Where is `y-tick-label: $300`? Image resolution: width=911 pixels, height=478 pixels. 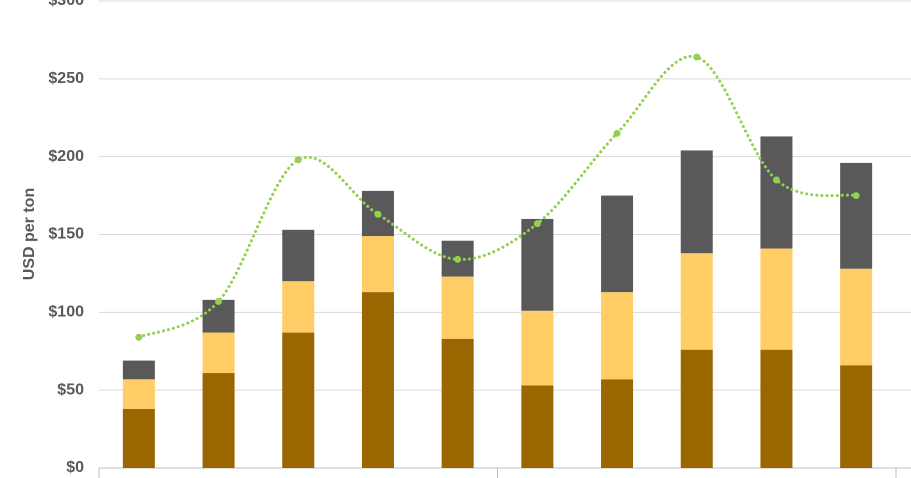
y-tick-label: $300 is located at coordinates (66, 4).